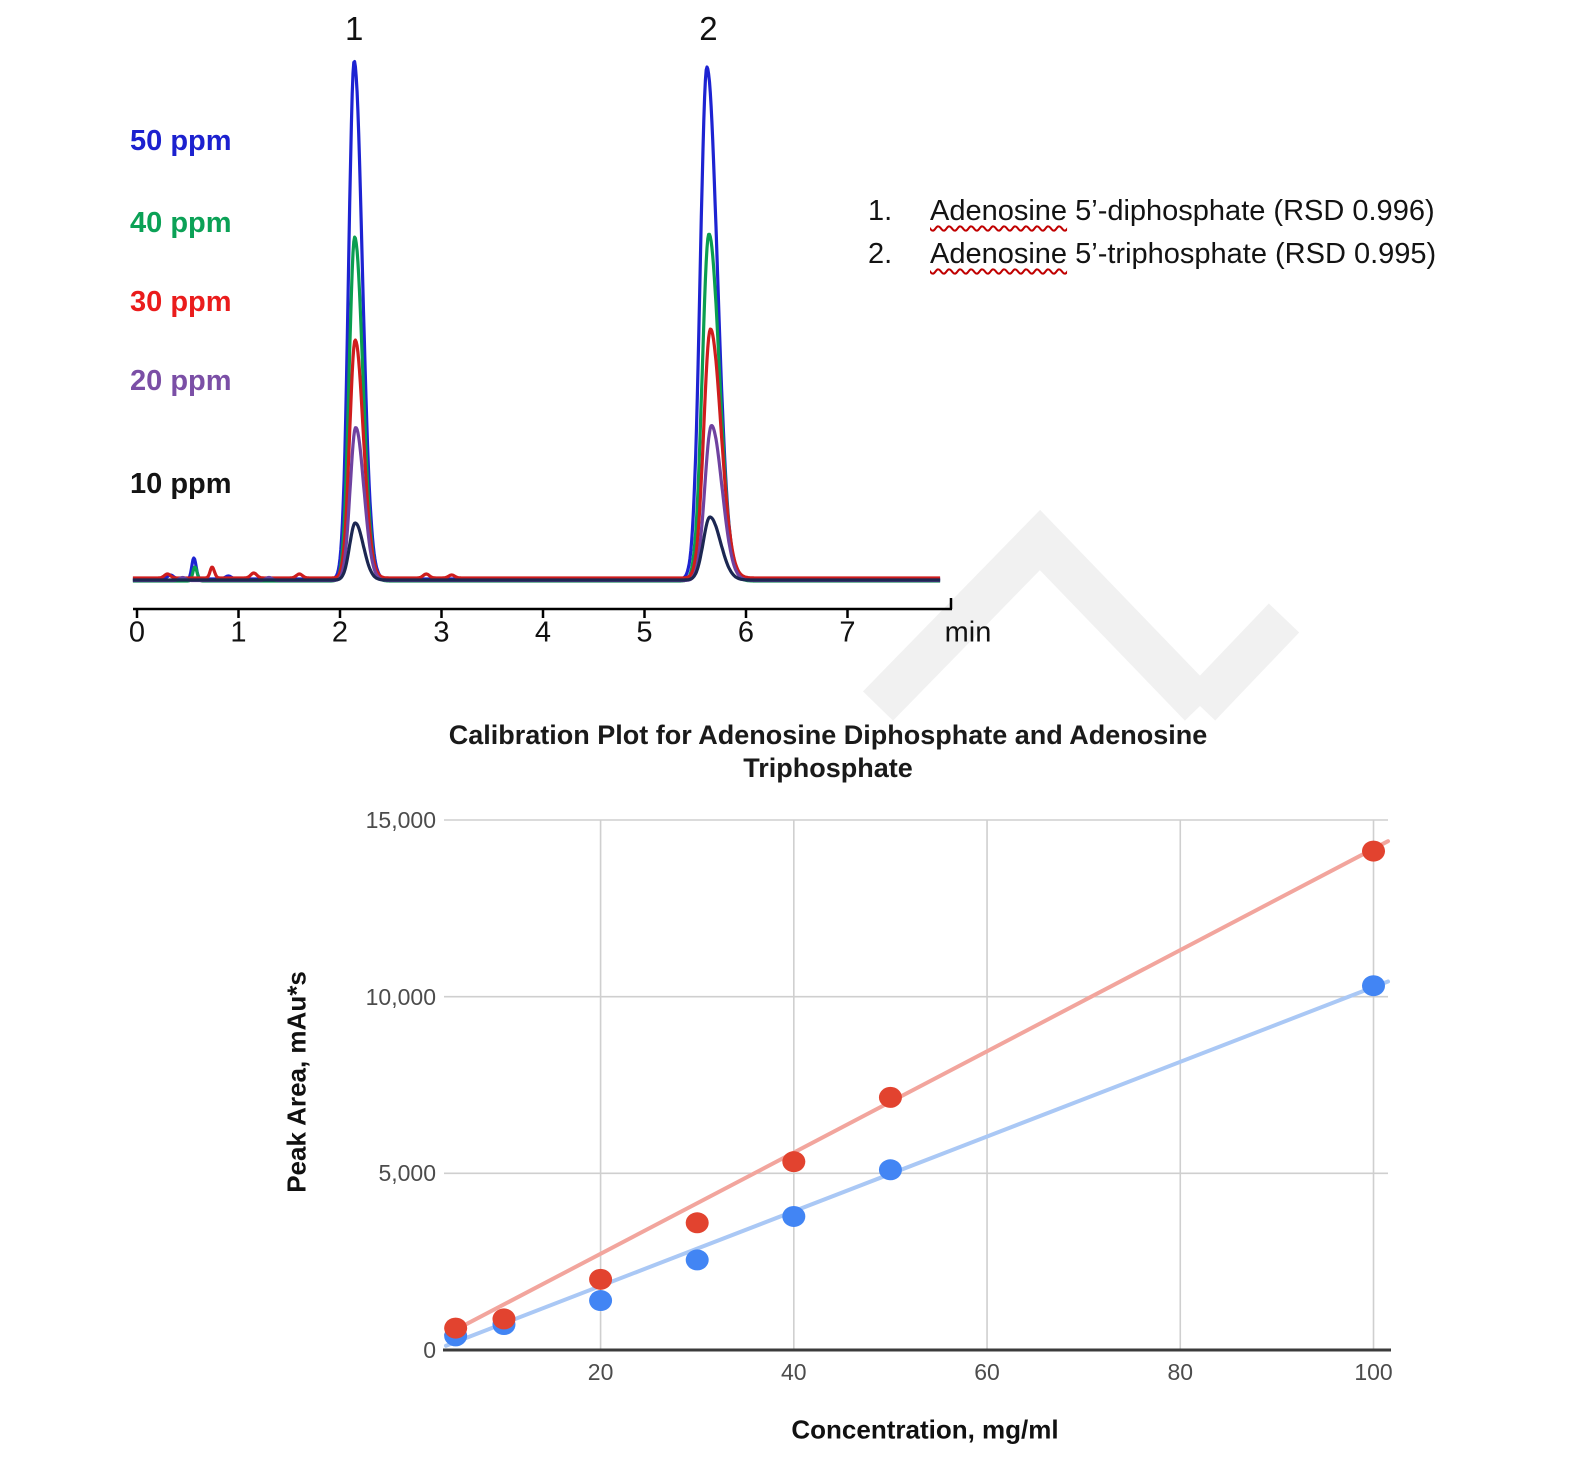 The height and width of the screenshot is (1462, 1589). I want to click on calibration-x-tick-60: 60, so click(987, 1372).